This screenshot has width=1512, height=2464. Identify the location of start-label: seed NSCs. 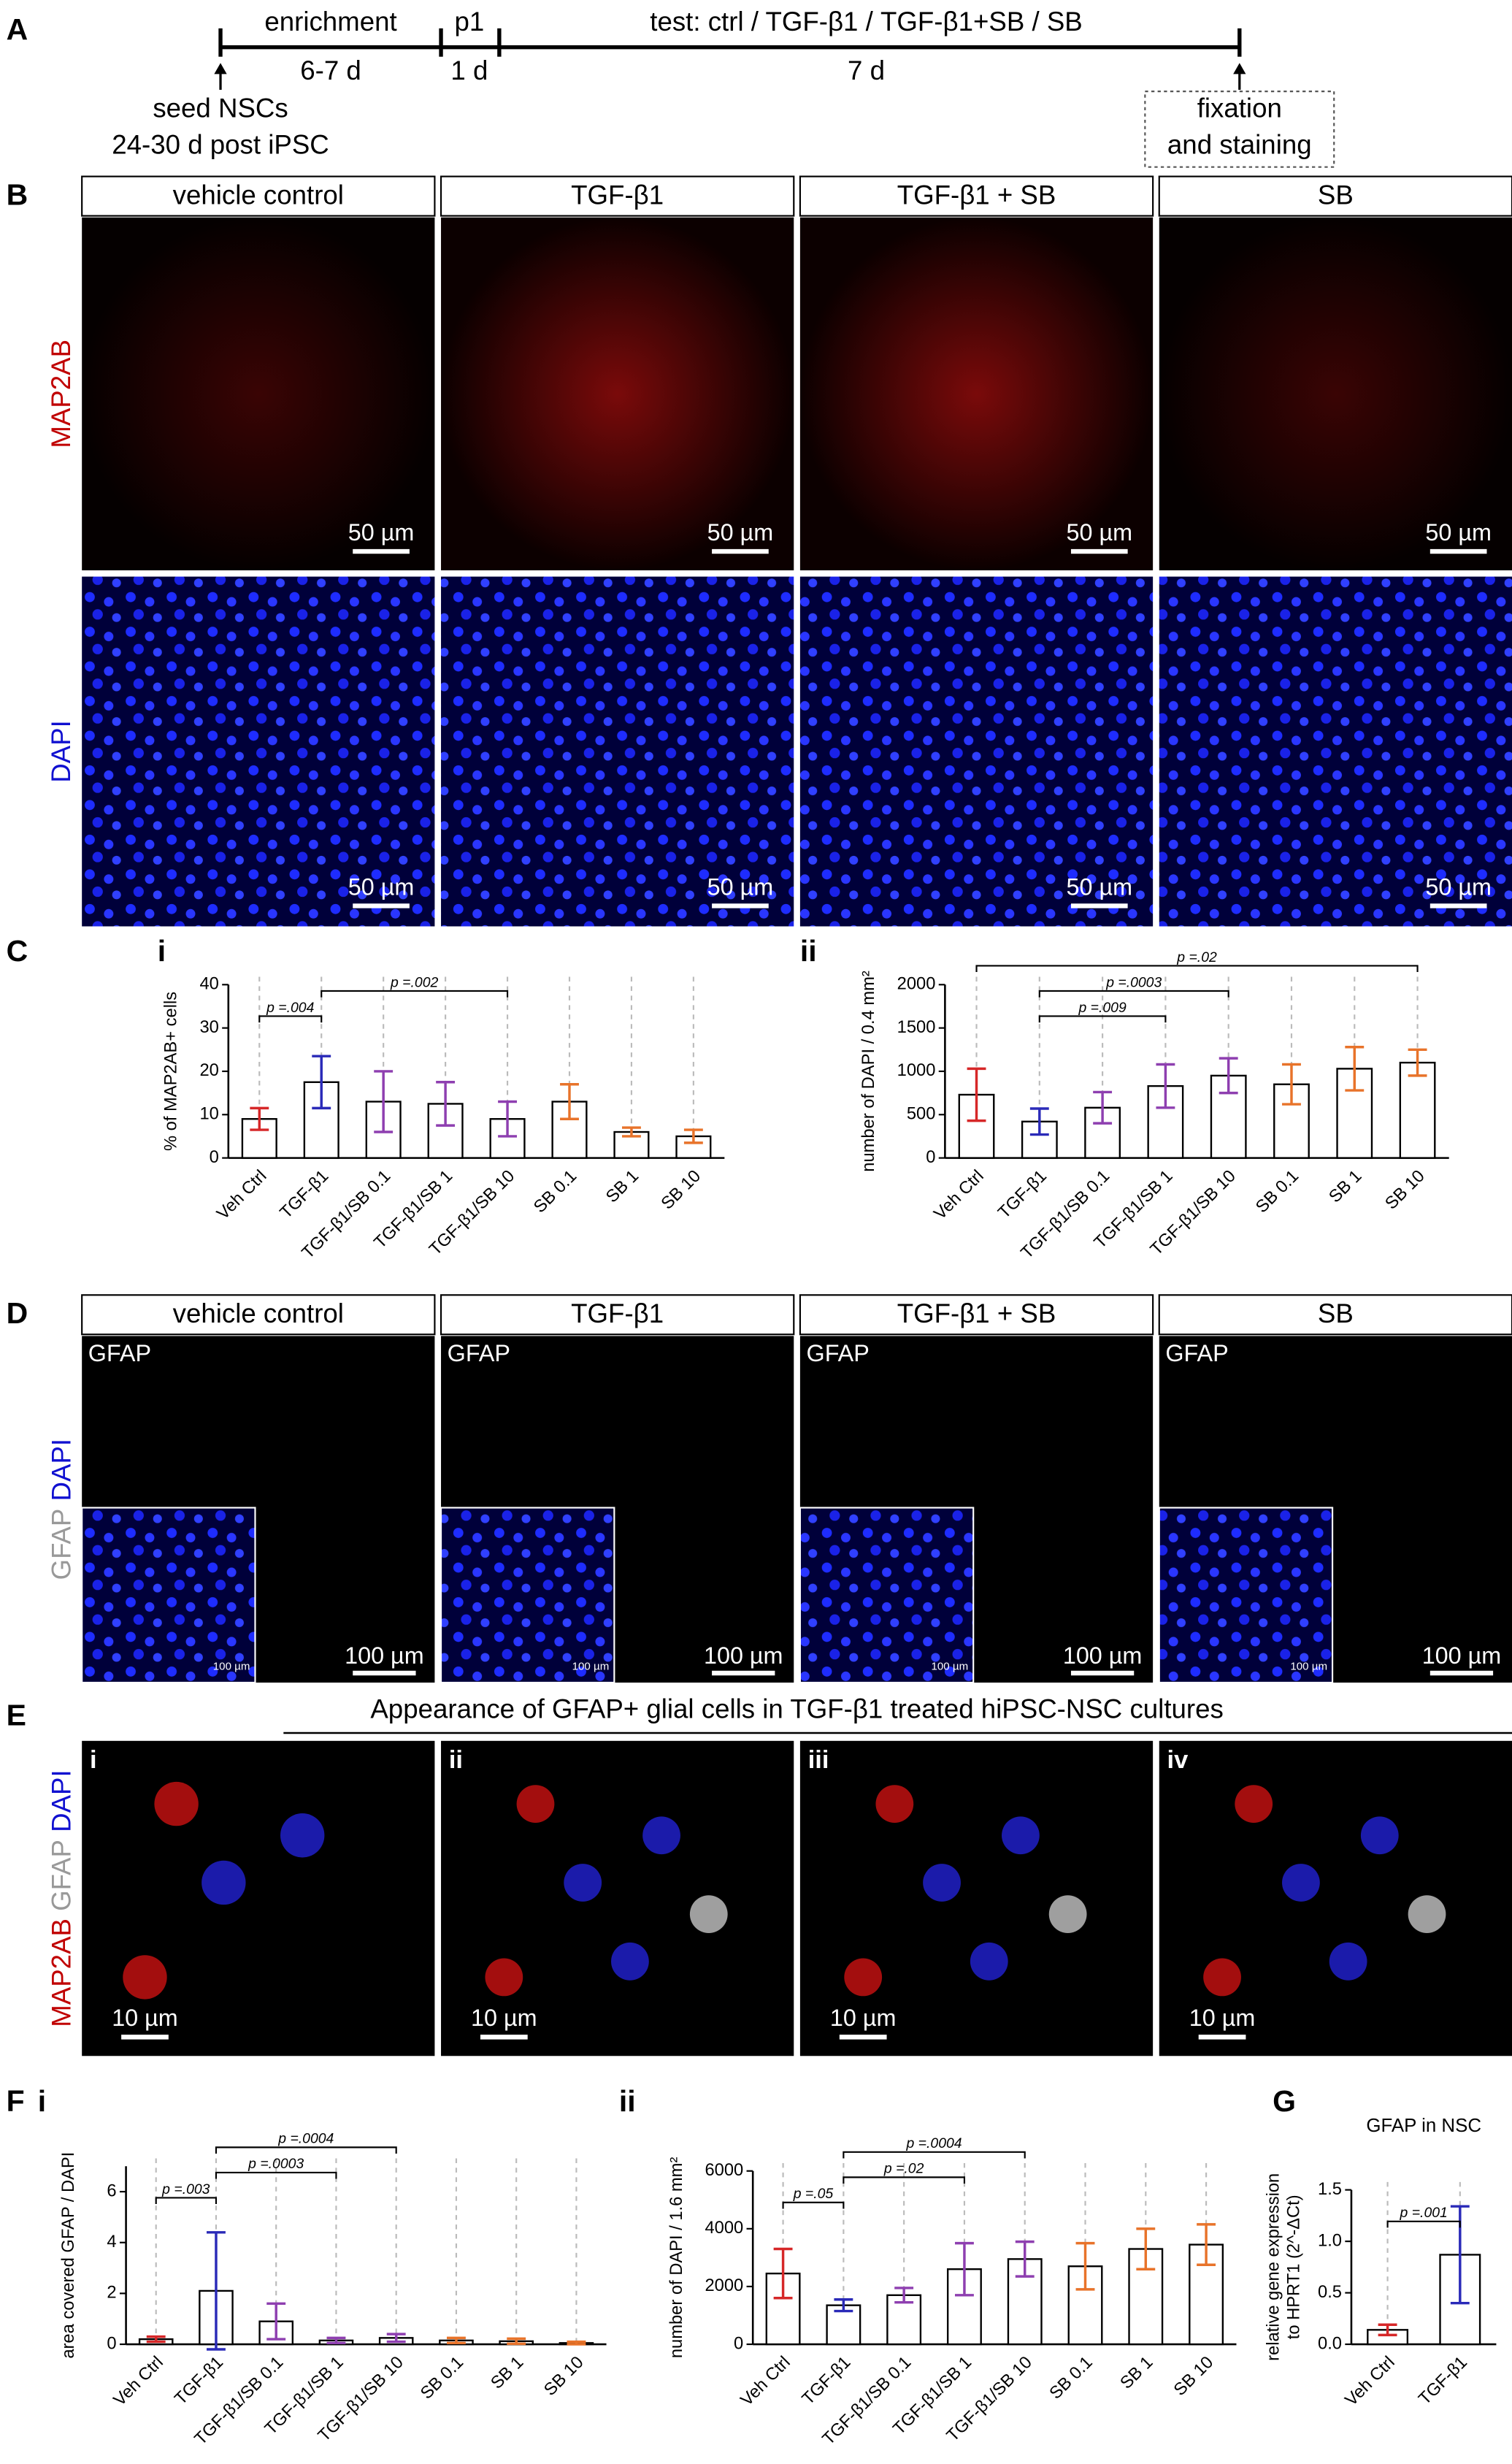
(220, 108).